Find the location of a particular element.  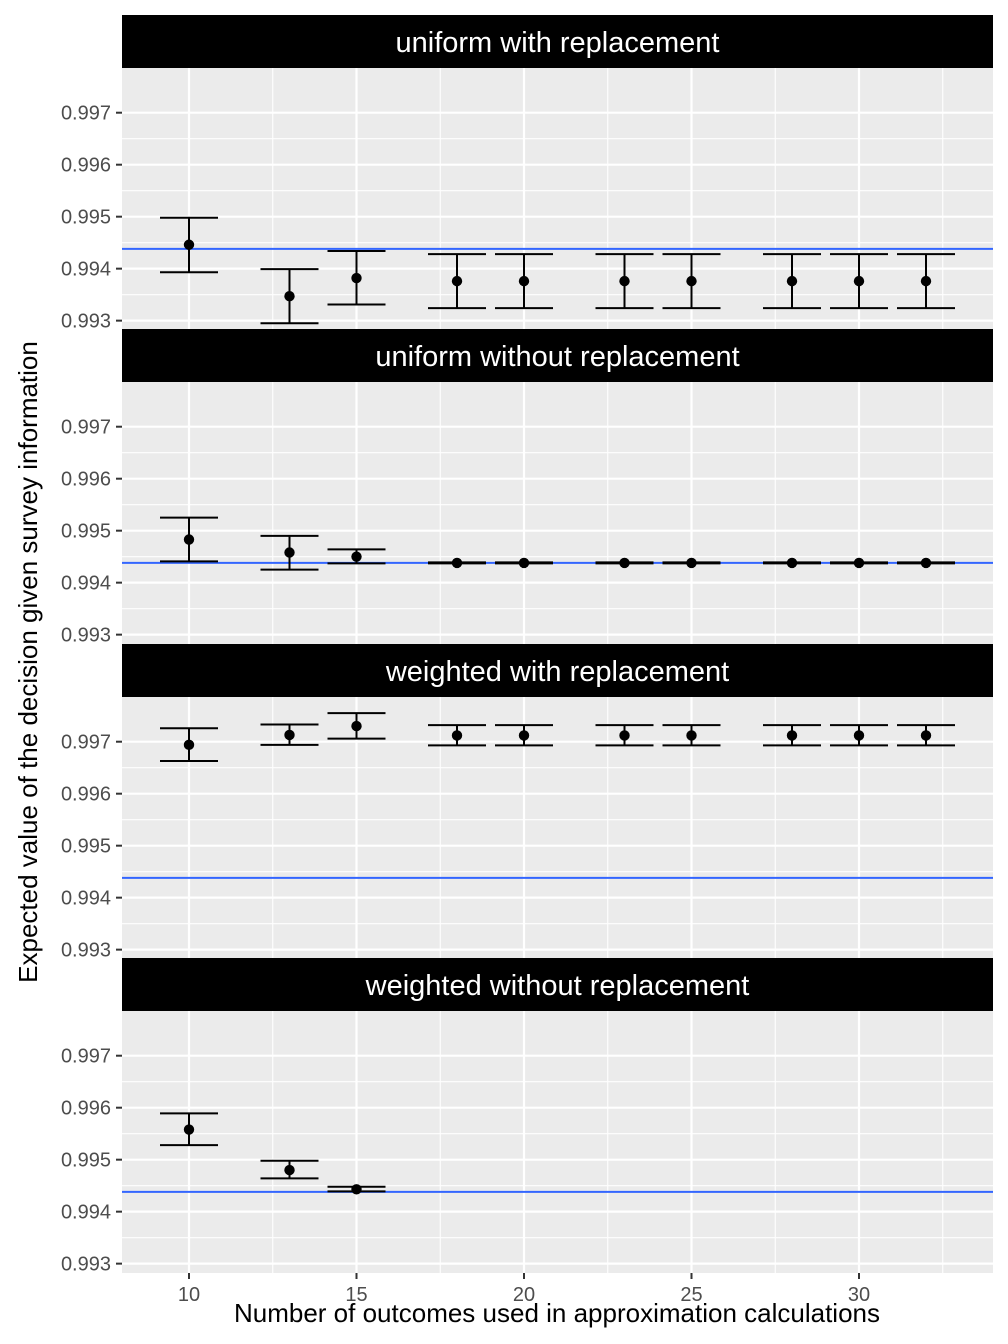

x-tick-label: 15 is located at coordinates (356, 1295).